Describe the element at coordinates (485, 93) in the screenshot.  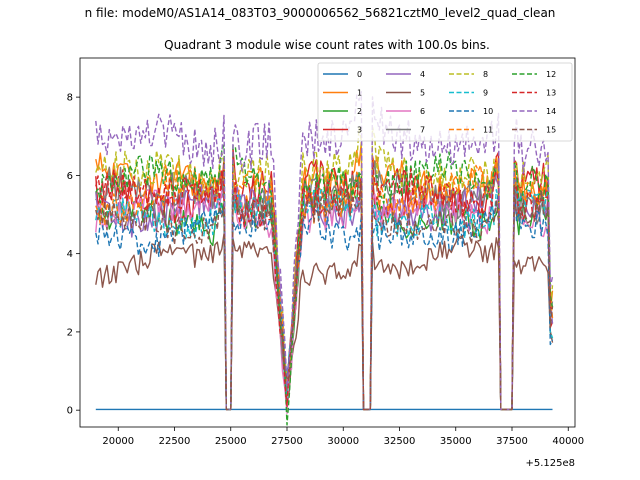
I see `legend-label-9: 9` at that location.